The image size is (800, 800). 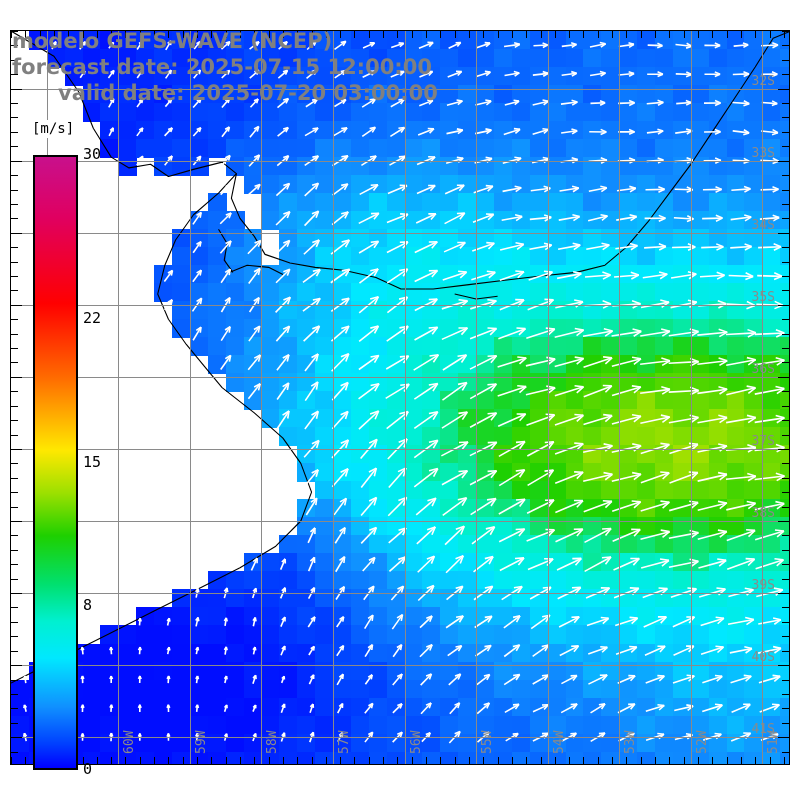 I want to click on colorbar-tick-label: 0, so click(x=88, y=769).